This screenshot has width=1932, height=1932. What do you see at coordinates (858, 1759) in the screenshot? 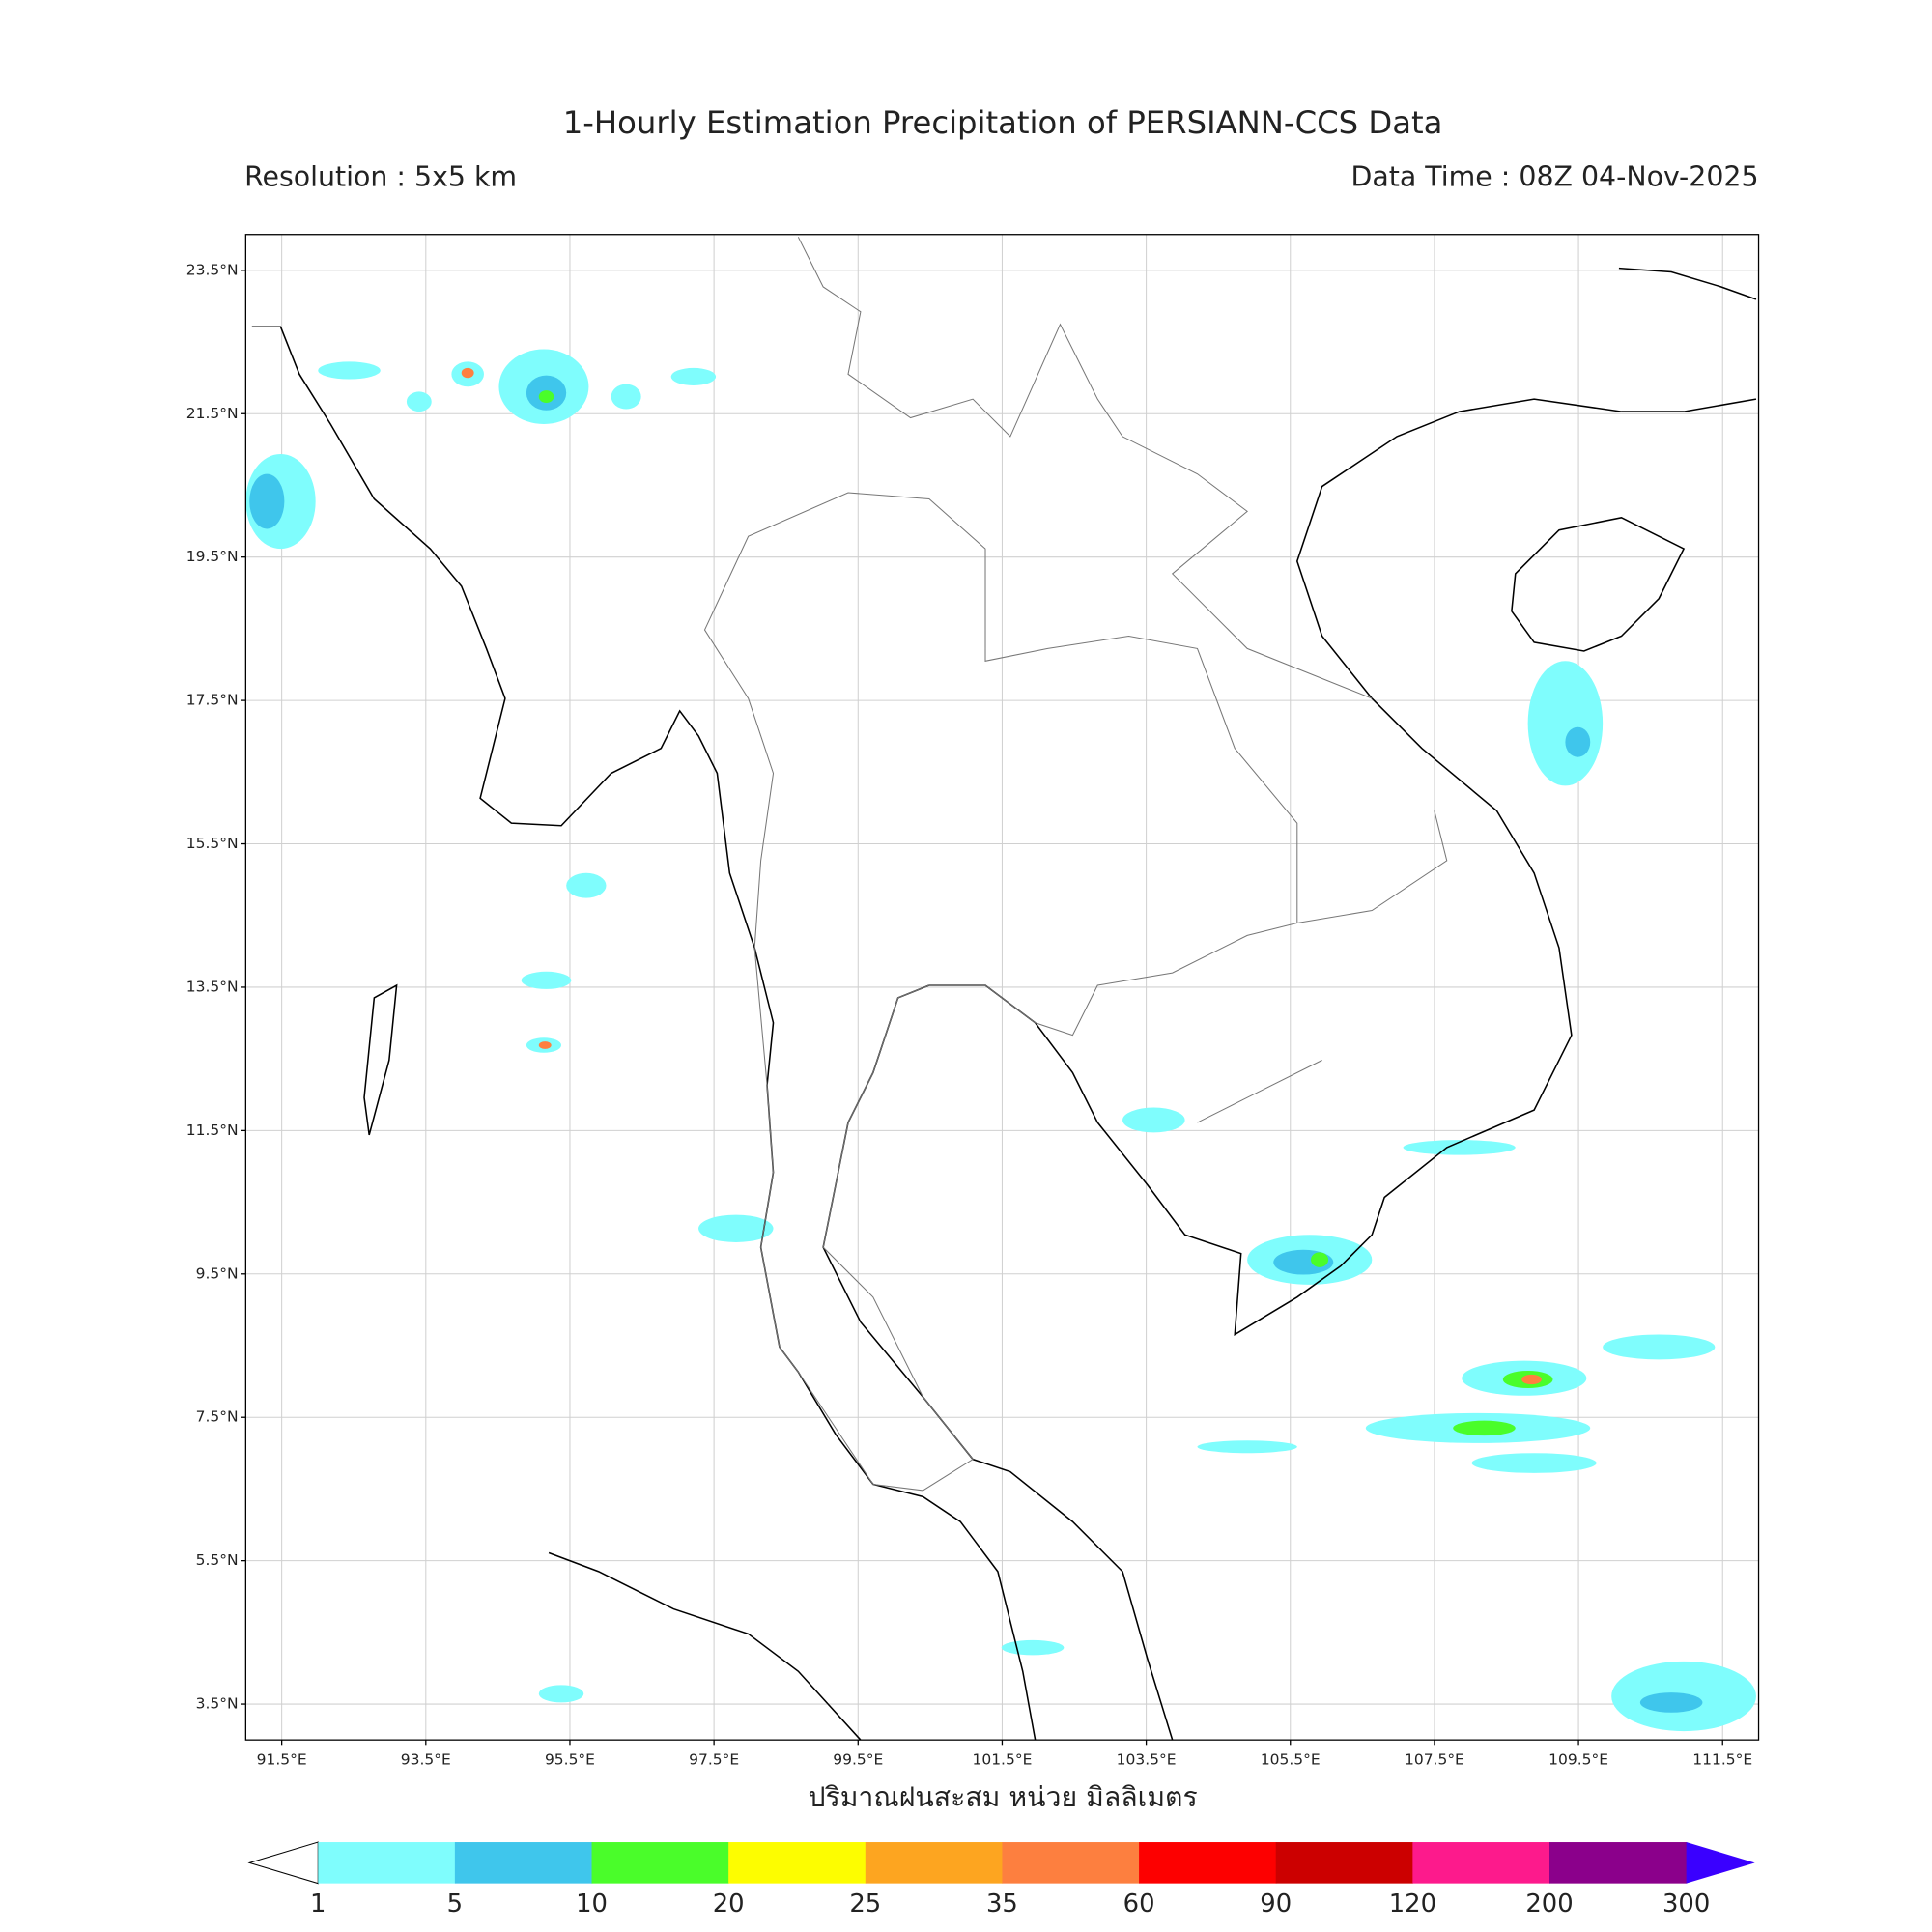
I see `x-tick-label: 99.5°E` at bounding box center [858, 1759].